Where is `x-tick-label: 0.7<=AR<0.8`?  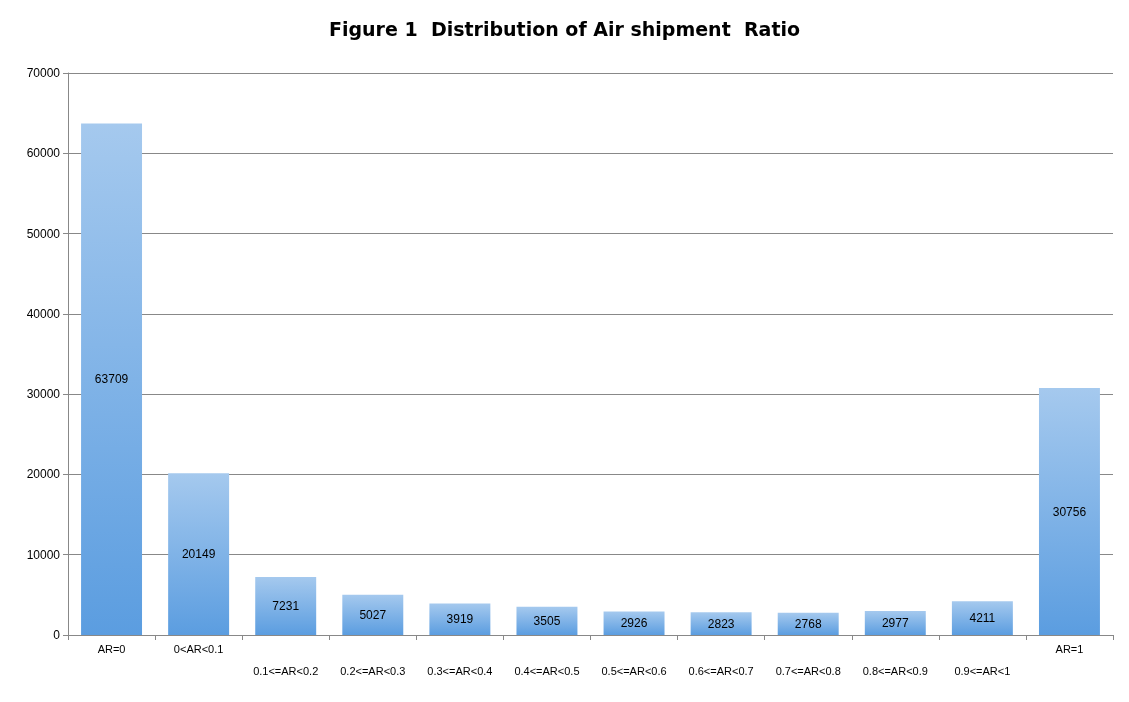
x-tick-label: 0.7<=AR<0.8 is located at coordinates (808, 670).